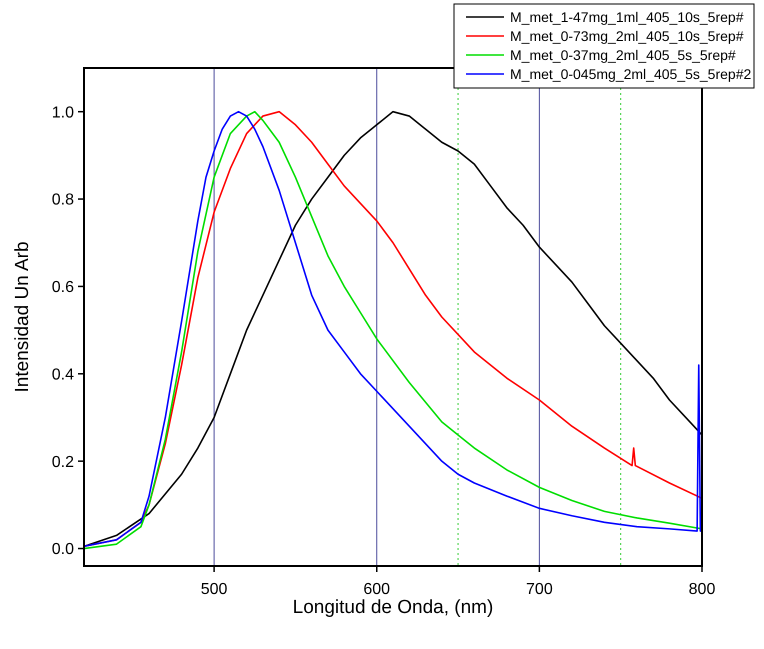 Image resolution: width=764 pixels, height=649 pixels. I want to click on y-tick-label: 0.0, so click(63, 549).